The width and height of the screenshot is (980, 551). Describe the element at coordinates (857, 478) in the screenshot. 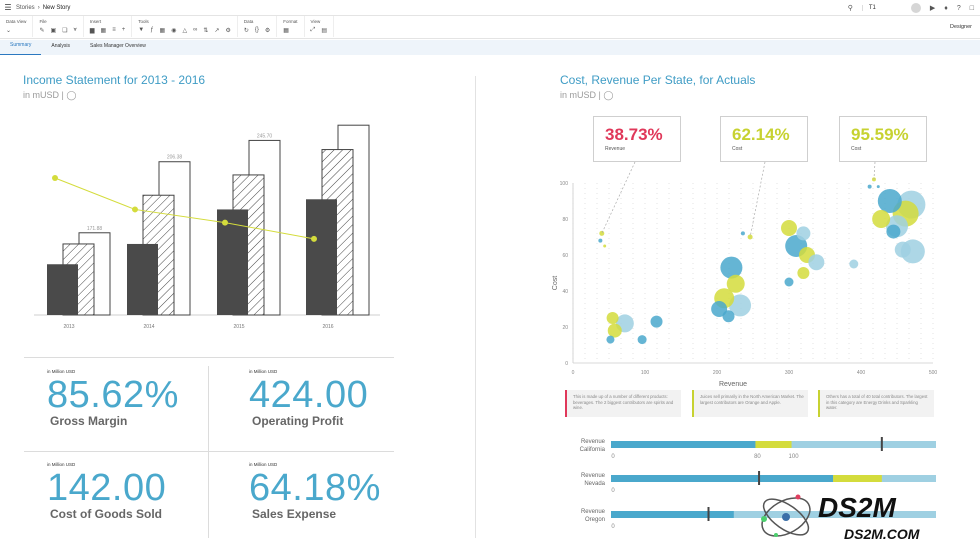

I see `bullet-band` at that location.